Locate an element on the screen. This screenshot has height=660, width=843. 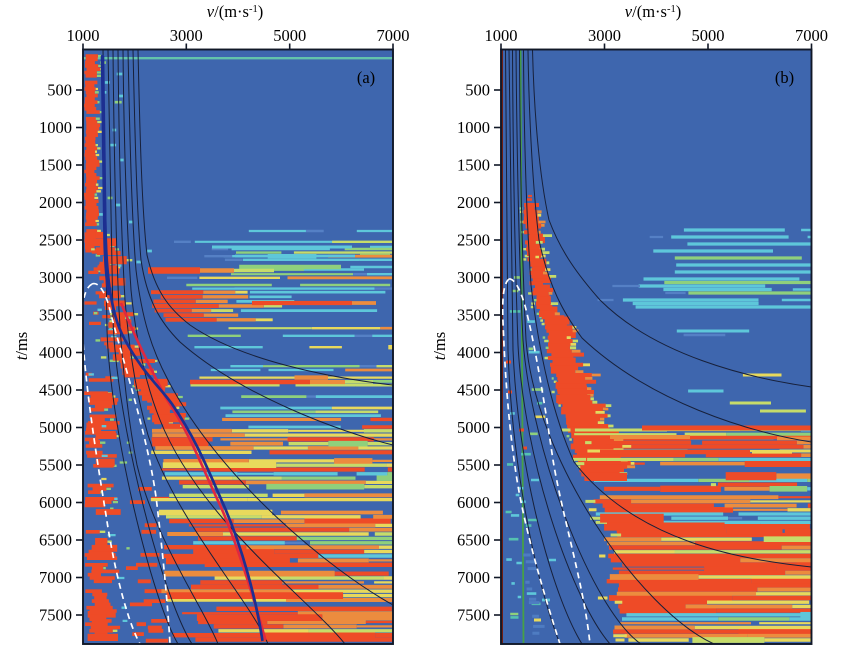
svg-text: (b) is located at coordinates (784, 77).